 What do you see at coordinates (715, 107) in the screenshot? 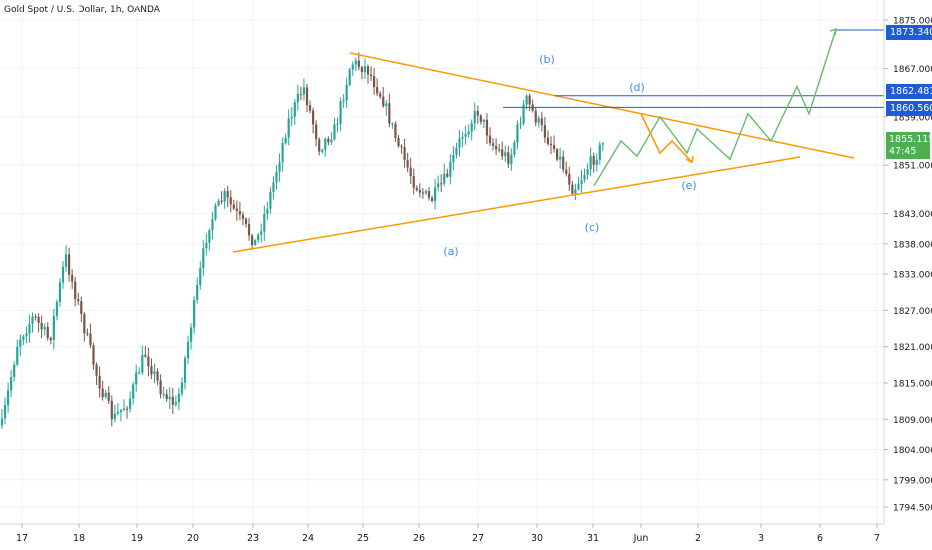
I see `projection-up-path` at bounding box center [715, 107].